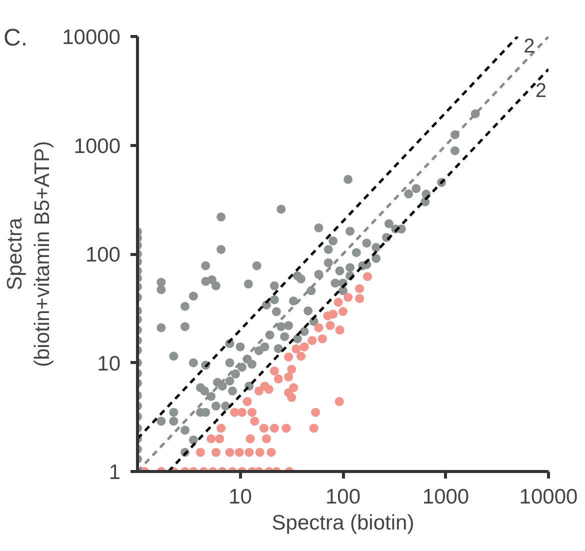  I want to click on y-tick-label: 1000, so click(97, 146).